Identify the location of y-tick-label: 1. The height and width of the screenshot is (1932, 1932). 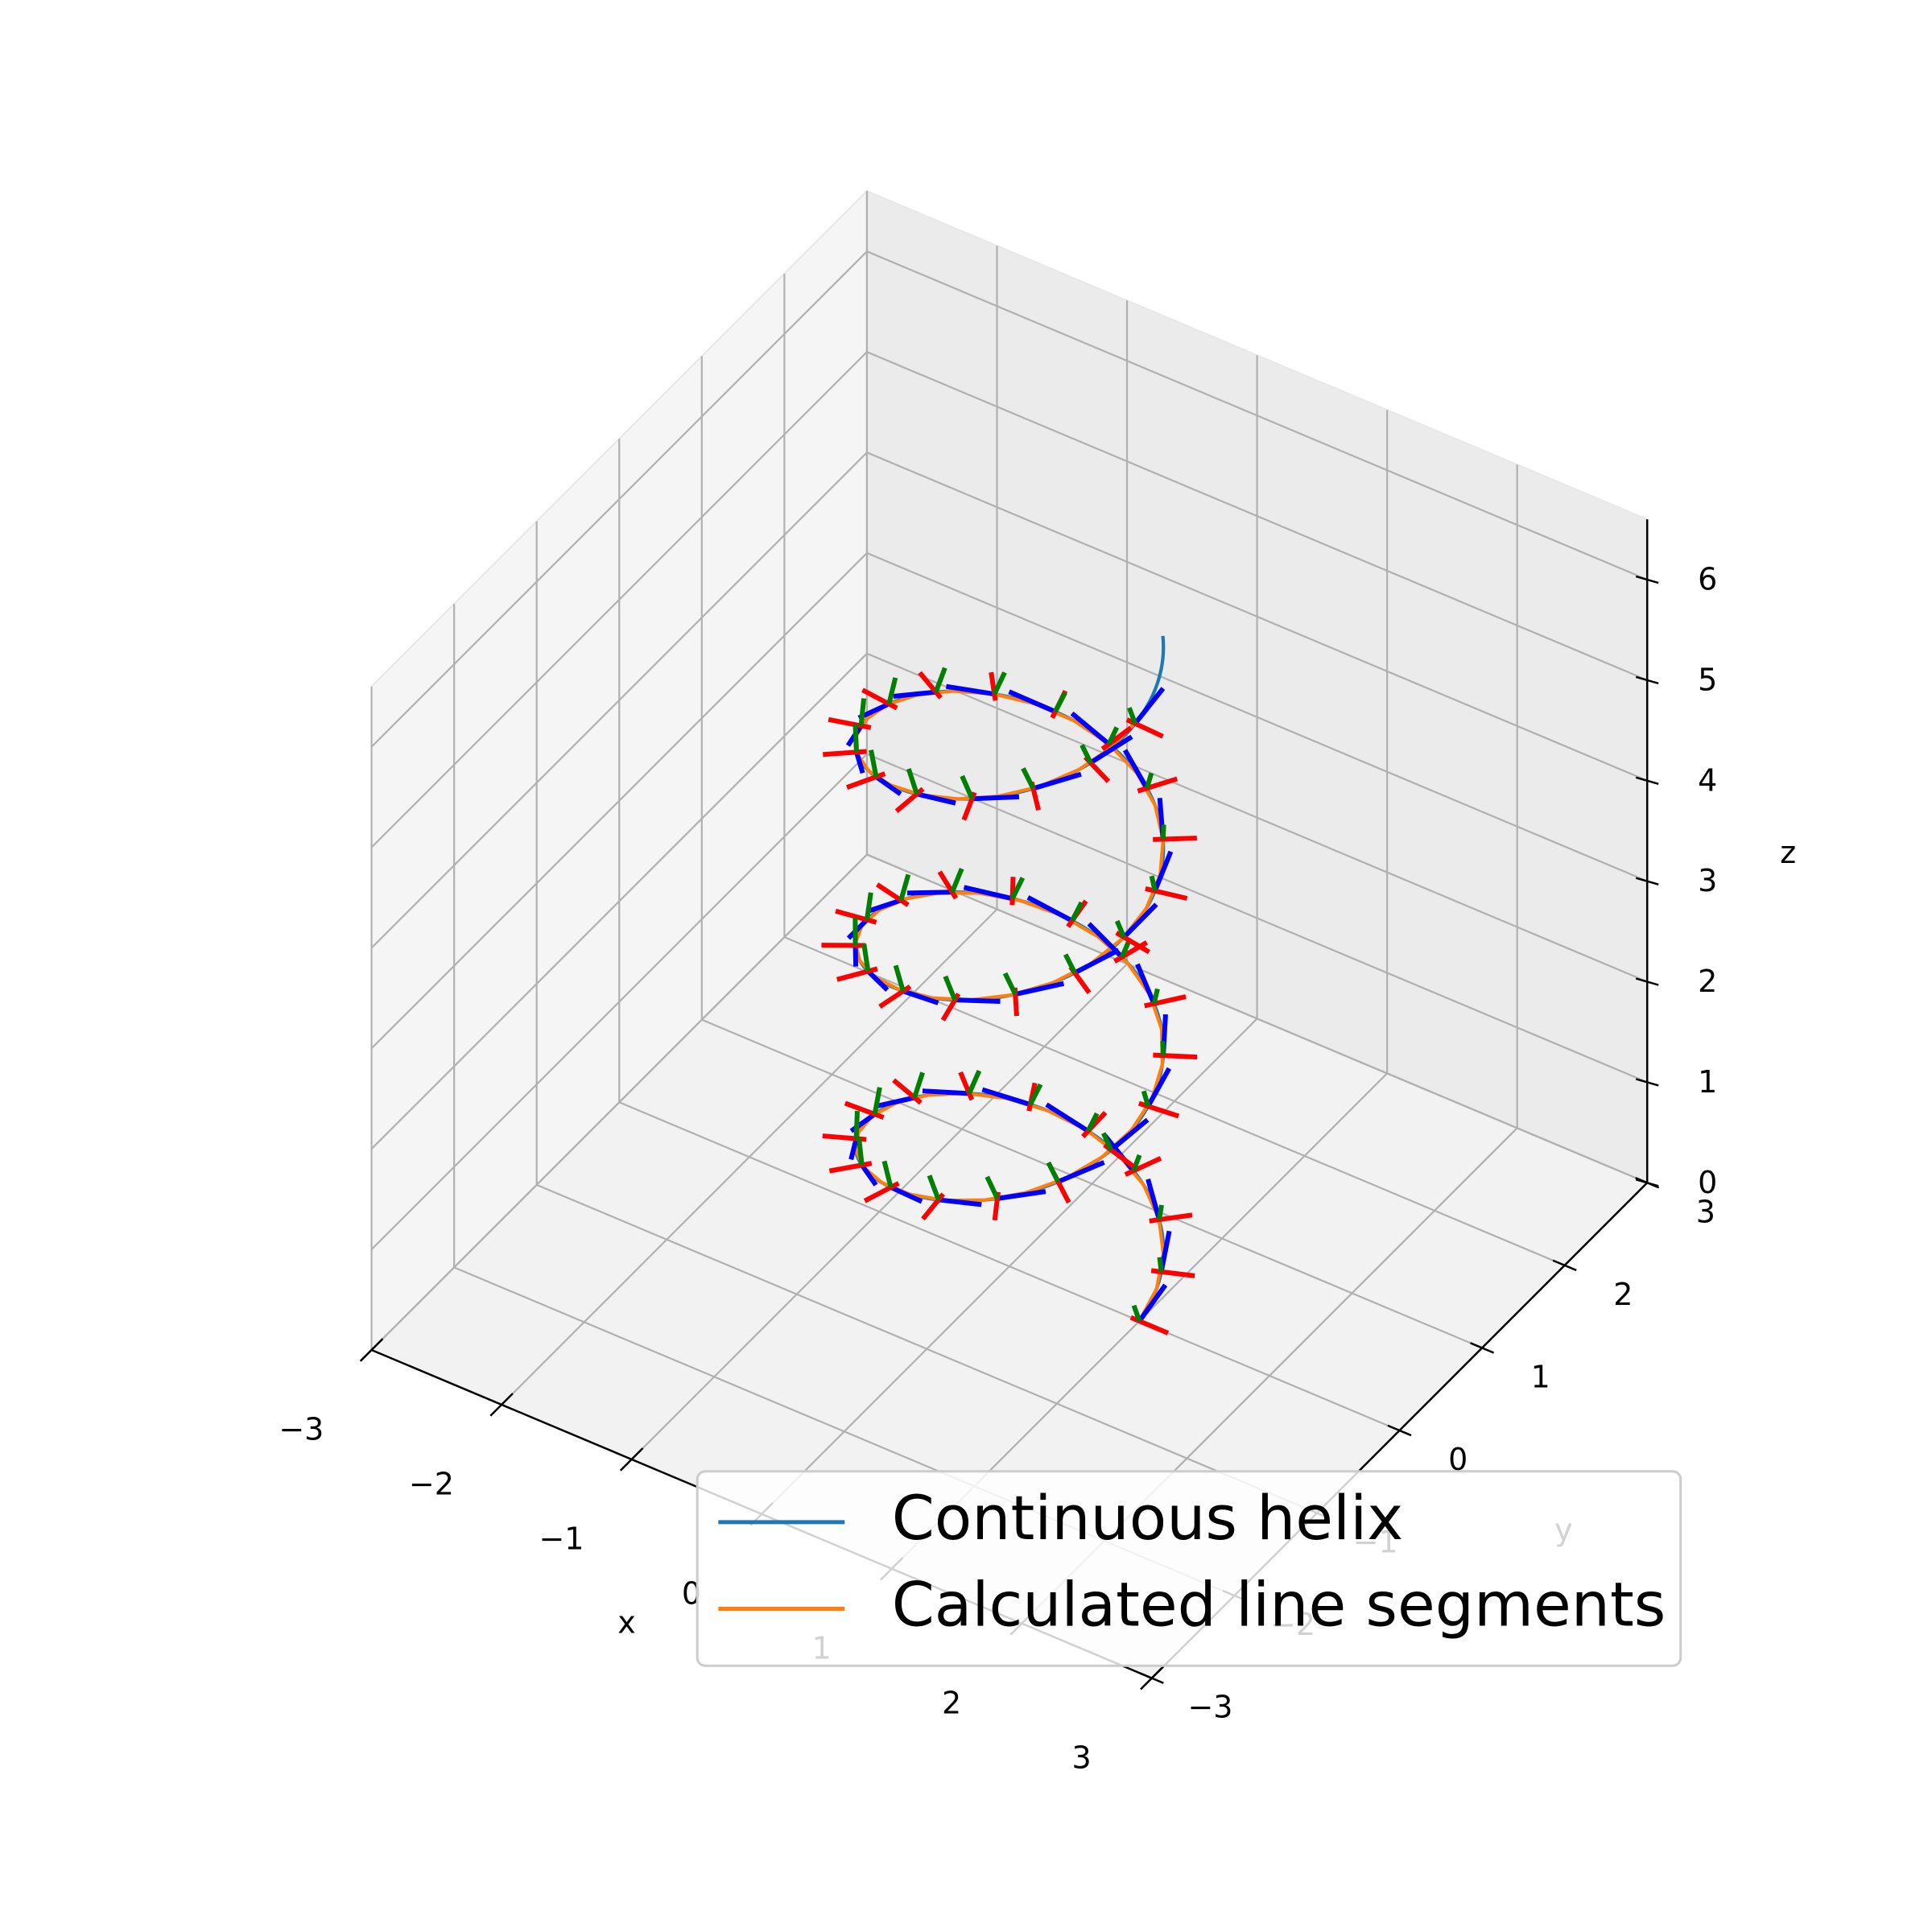
(1540, 1376).